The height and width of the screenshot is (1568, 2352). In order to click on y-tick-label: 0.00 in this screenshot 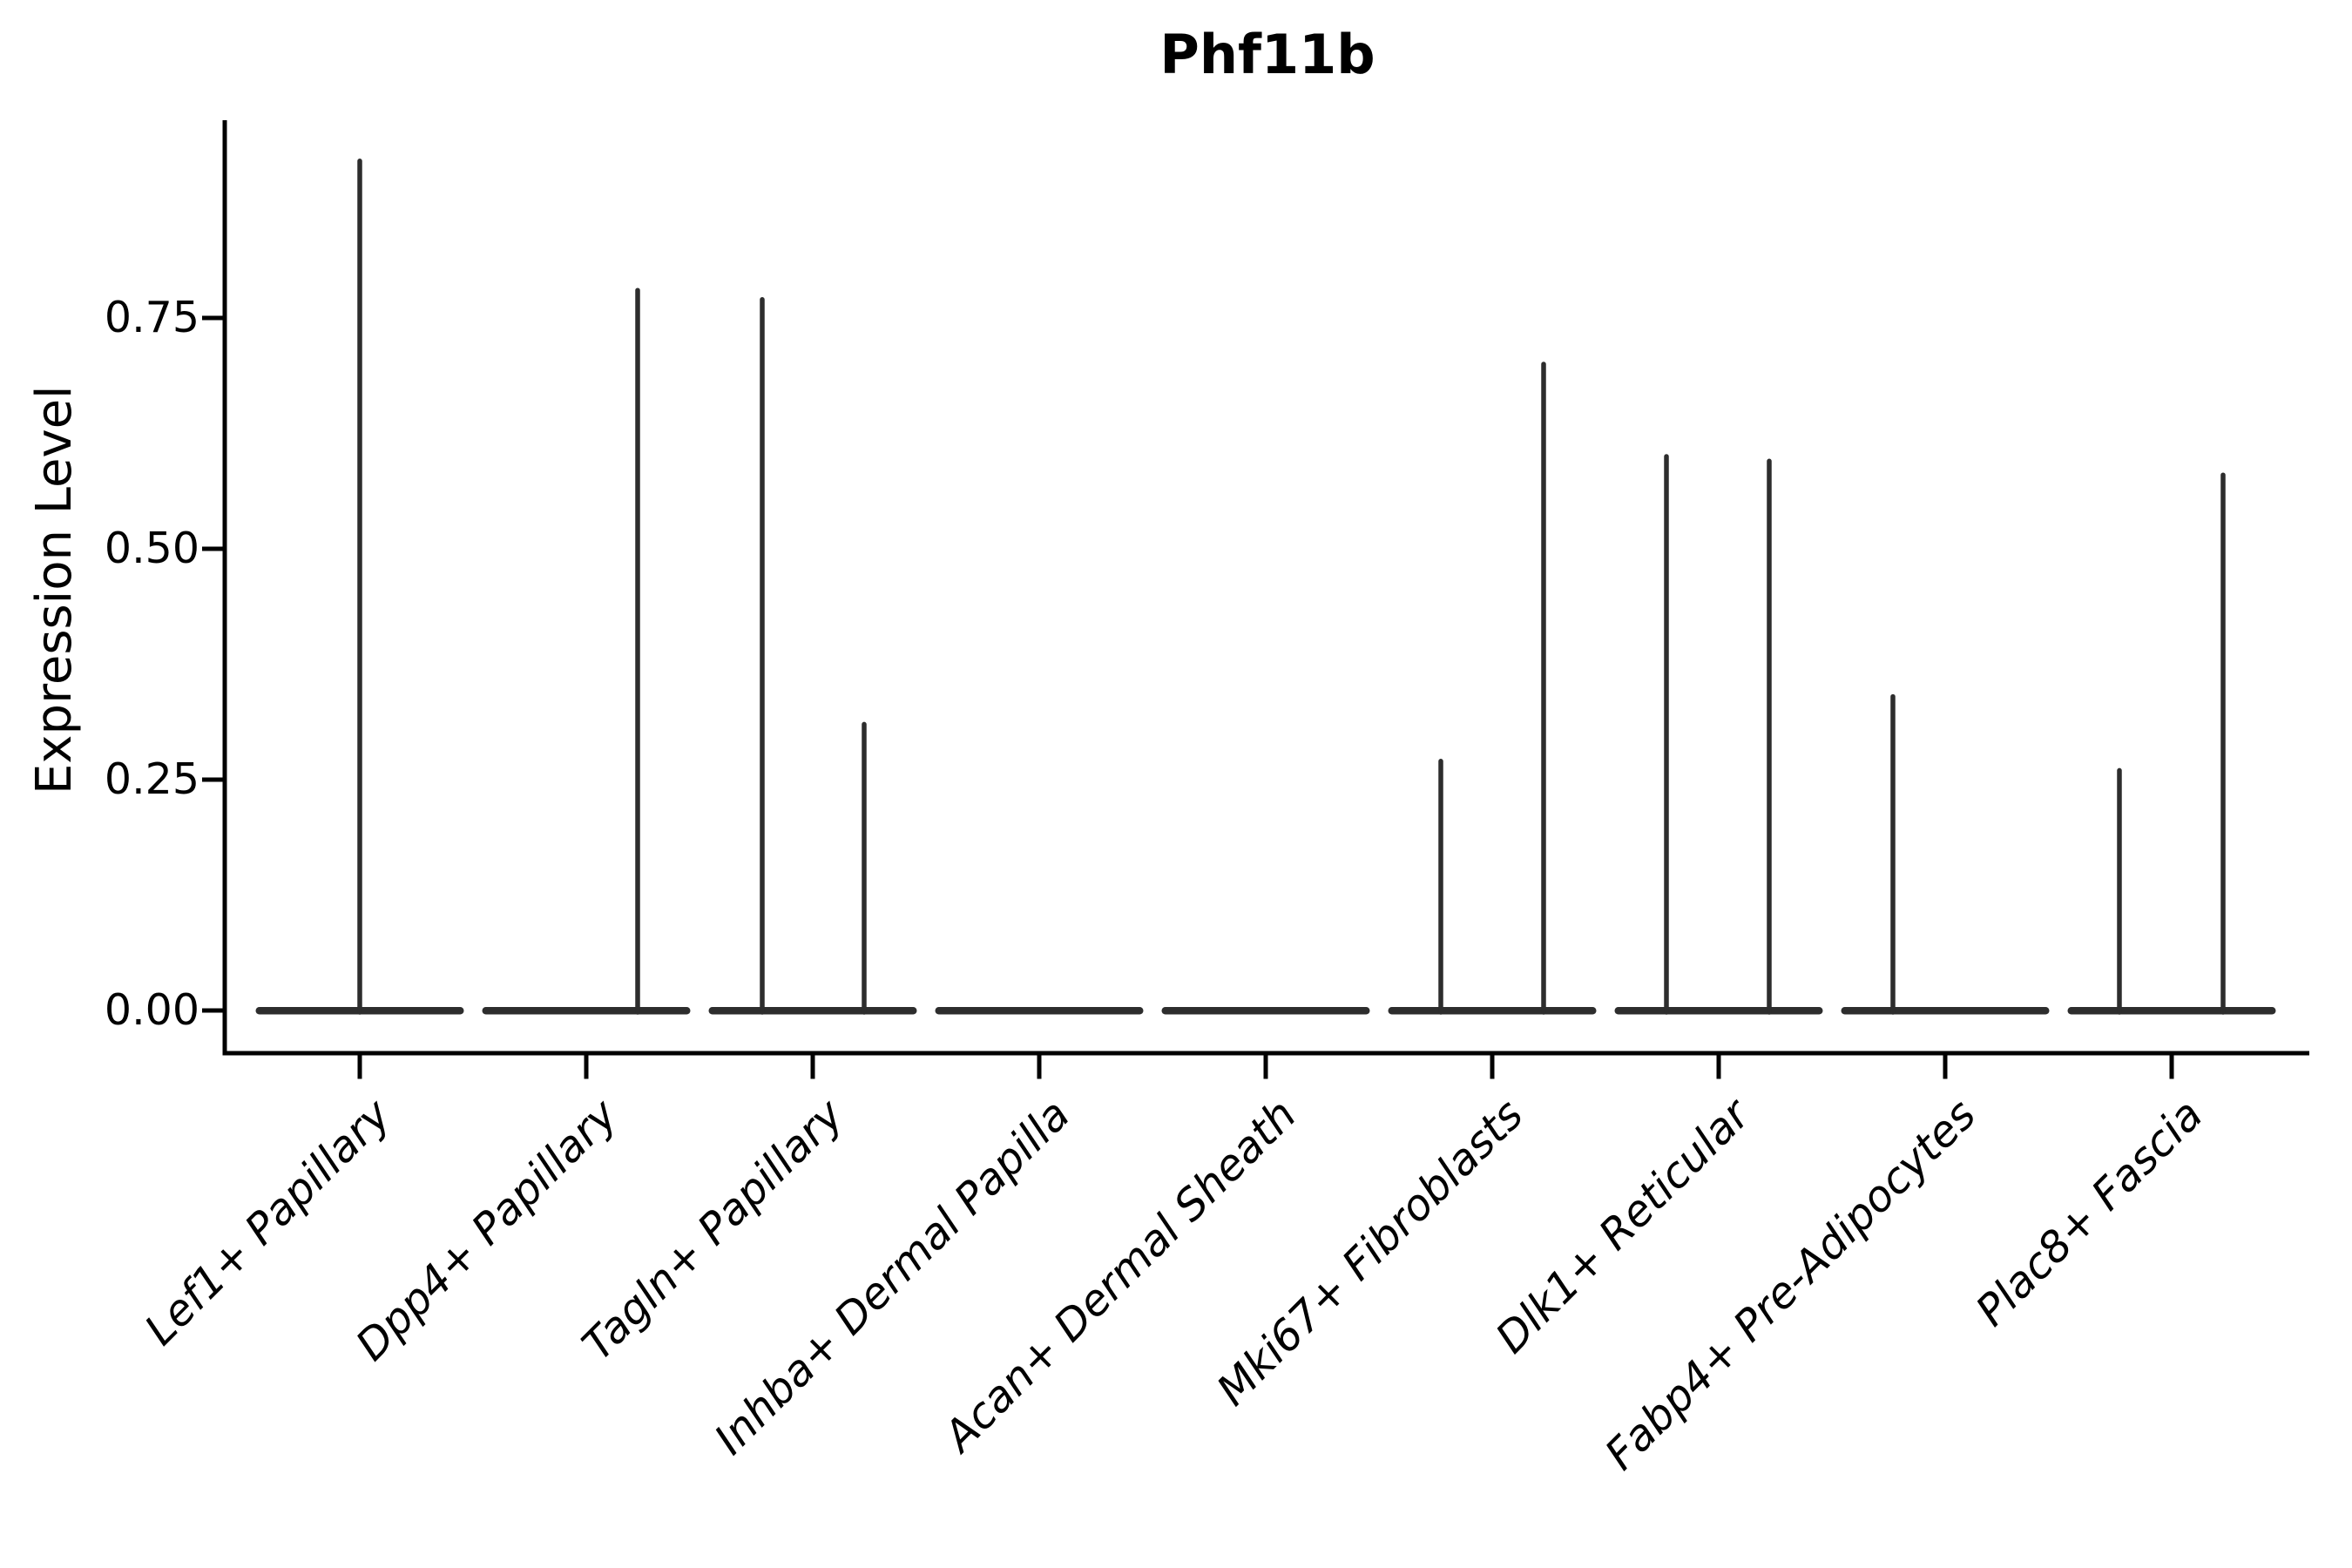, I will do `click(151, 1010)`.